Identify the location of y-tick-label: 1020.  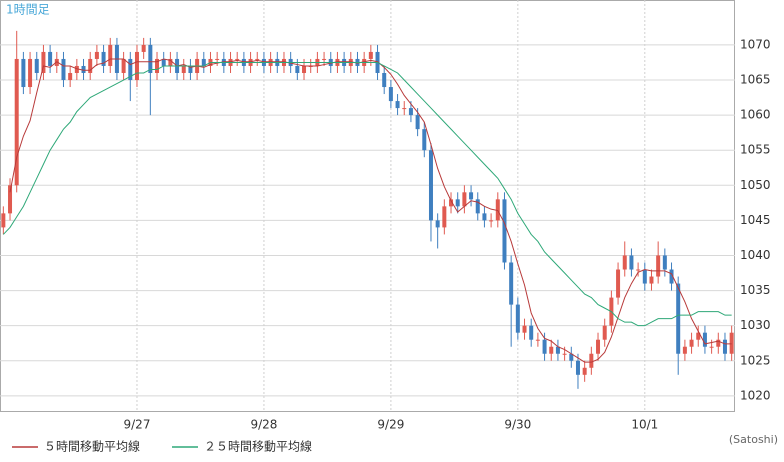
(755, 395).